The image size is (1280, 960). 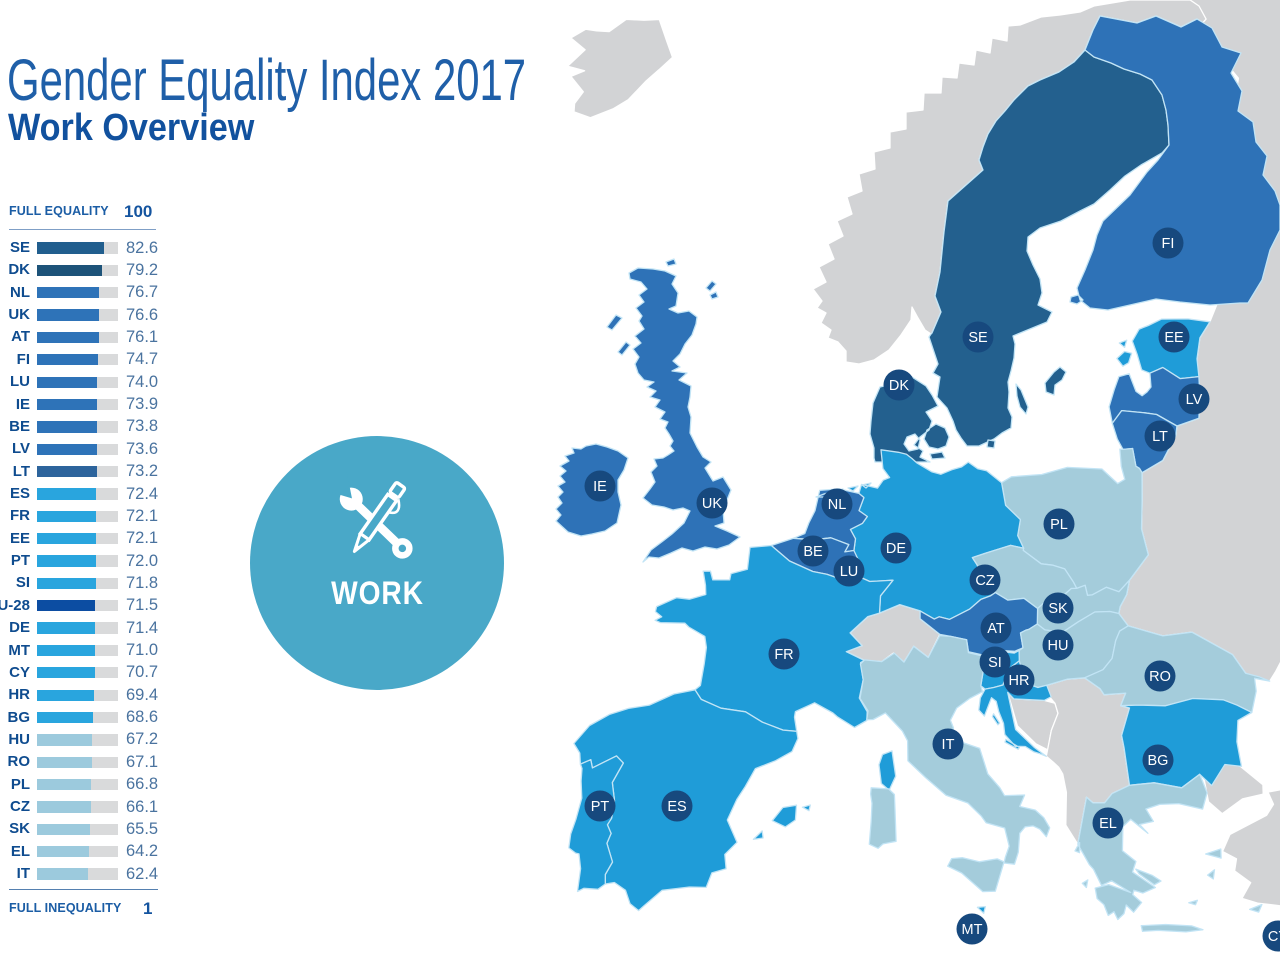 What do you see at coordinates (1108, 824) in the screenshot?
I see `svg-text: EL` at bounding box center [1108, 824].